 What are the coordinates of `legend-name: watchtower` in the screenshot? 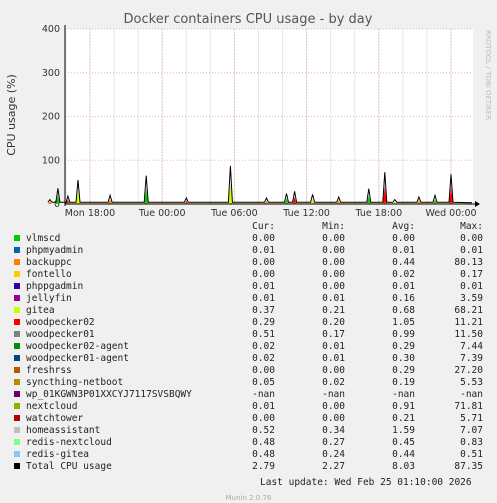 It's located at (55, 418).